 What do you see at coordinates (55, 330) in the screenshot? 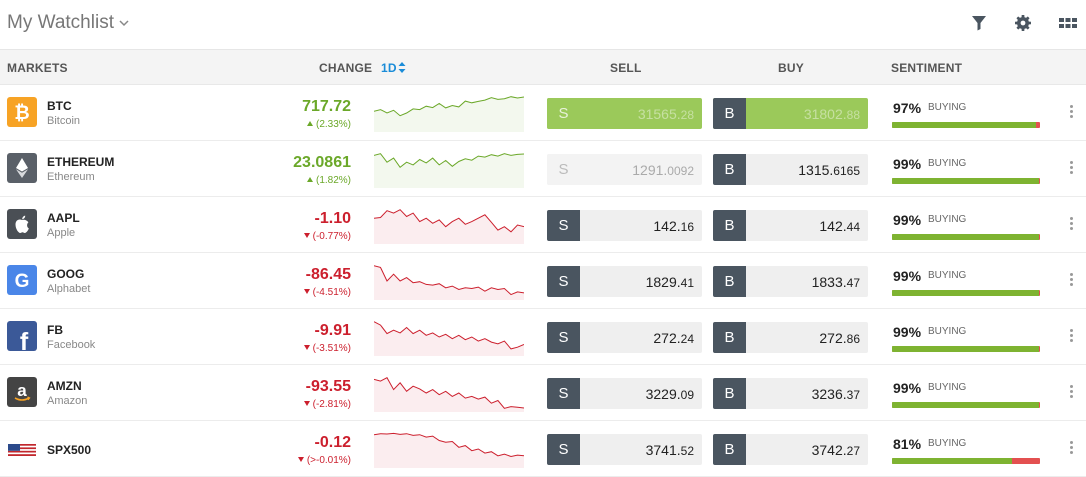
I see `market-symbol: FB` at bounding box center [55, 330].